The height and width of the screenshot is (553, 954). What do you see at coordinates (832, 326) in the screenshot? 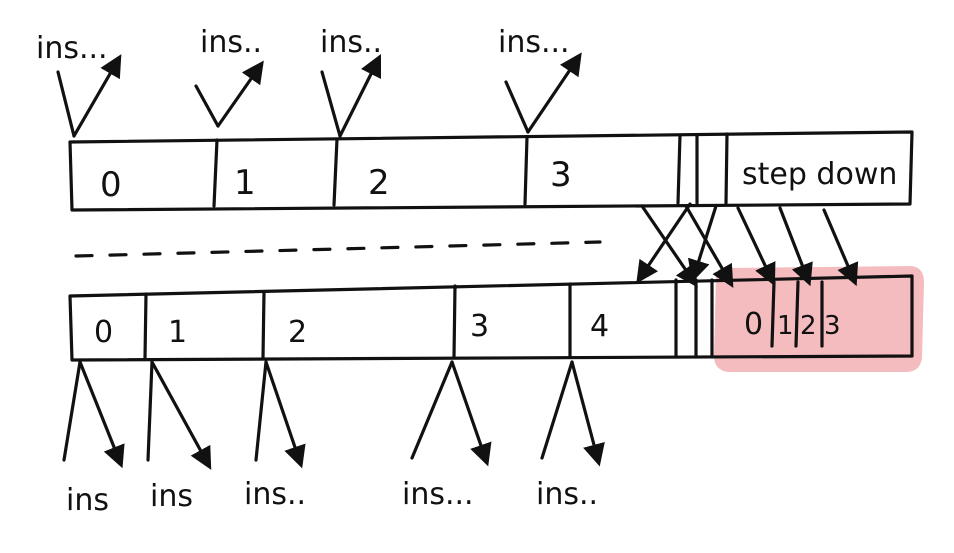
I see `highlight-cell-3: 3` at bounding box center [832, 326].